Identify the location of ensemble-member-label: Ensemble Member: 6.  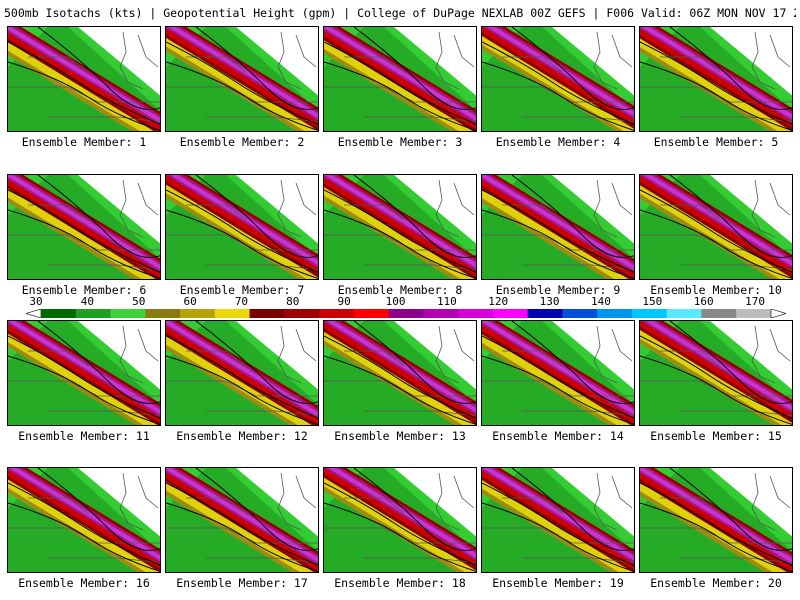
(84, 290).